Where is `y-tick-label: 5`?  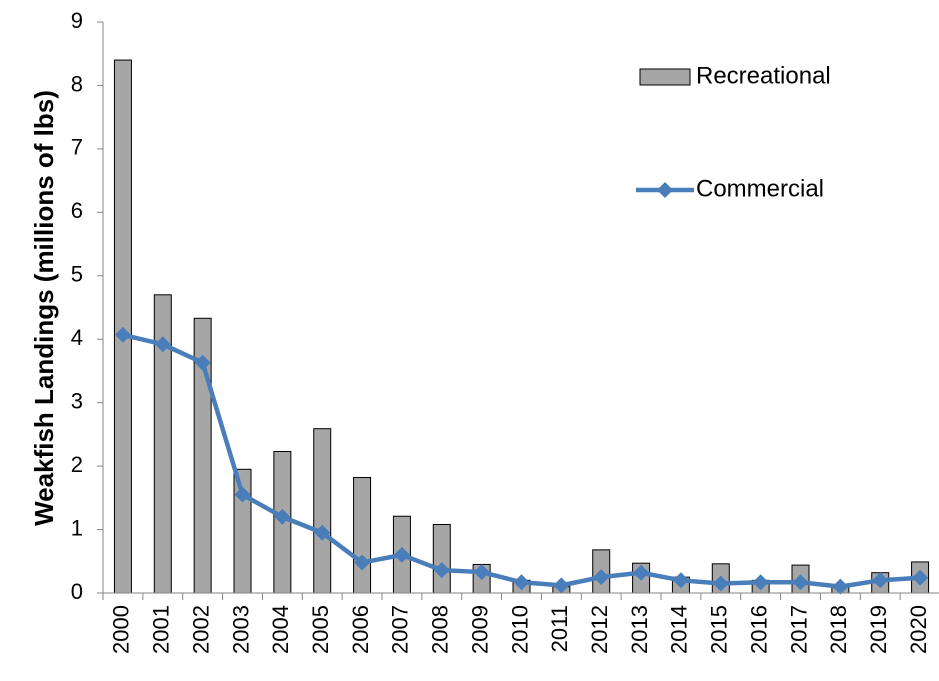 y-tick-label: 5 is located at coordinates (77, 274).